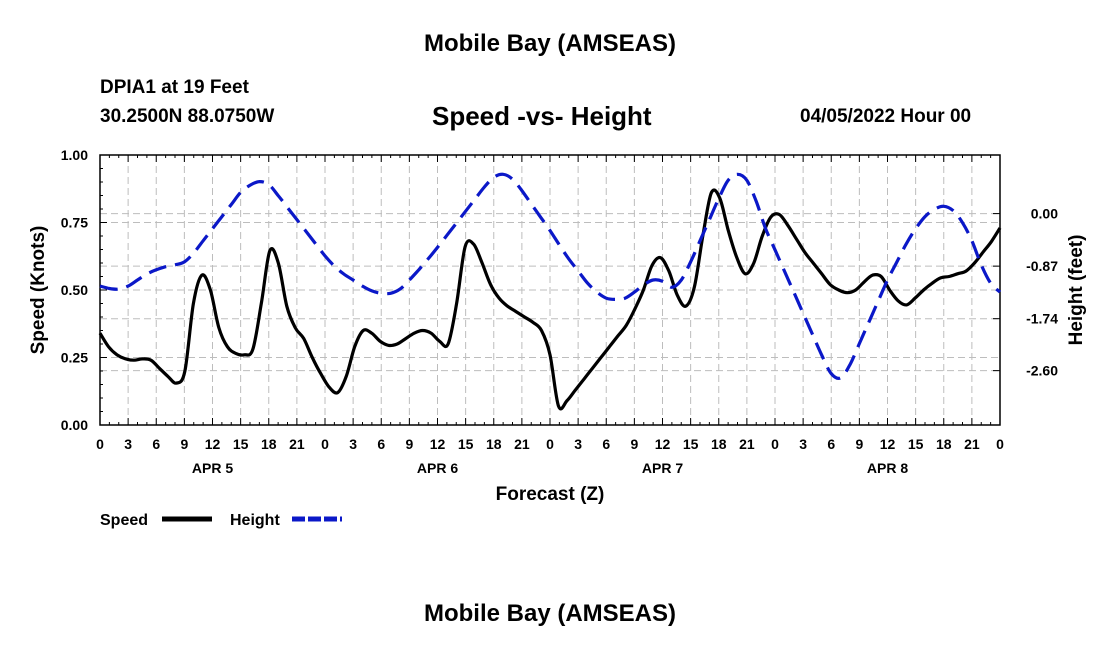  Describe the element at coordinates (212, 468) in the screenshot. I see `day-label: APR 5` at that location.